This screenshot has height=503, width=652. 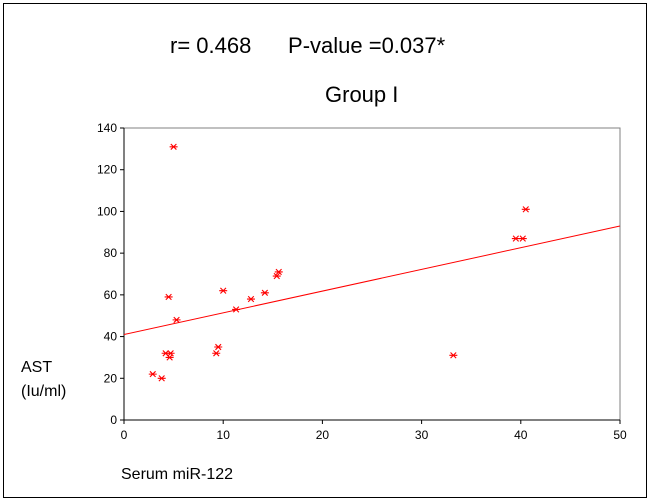 What do you see at coordinates (362, 94) in the screenshot?
I see `chart-title: Group I` at bounding box center [362, 94].